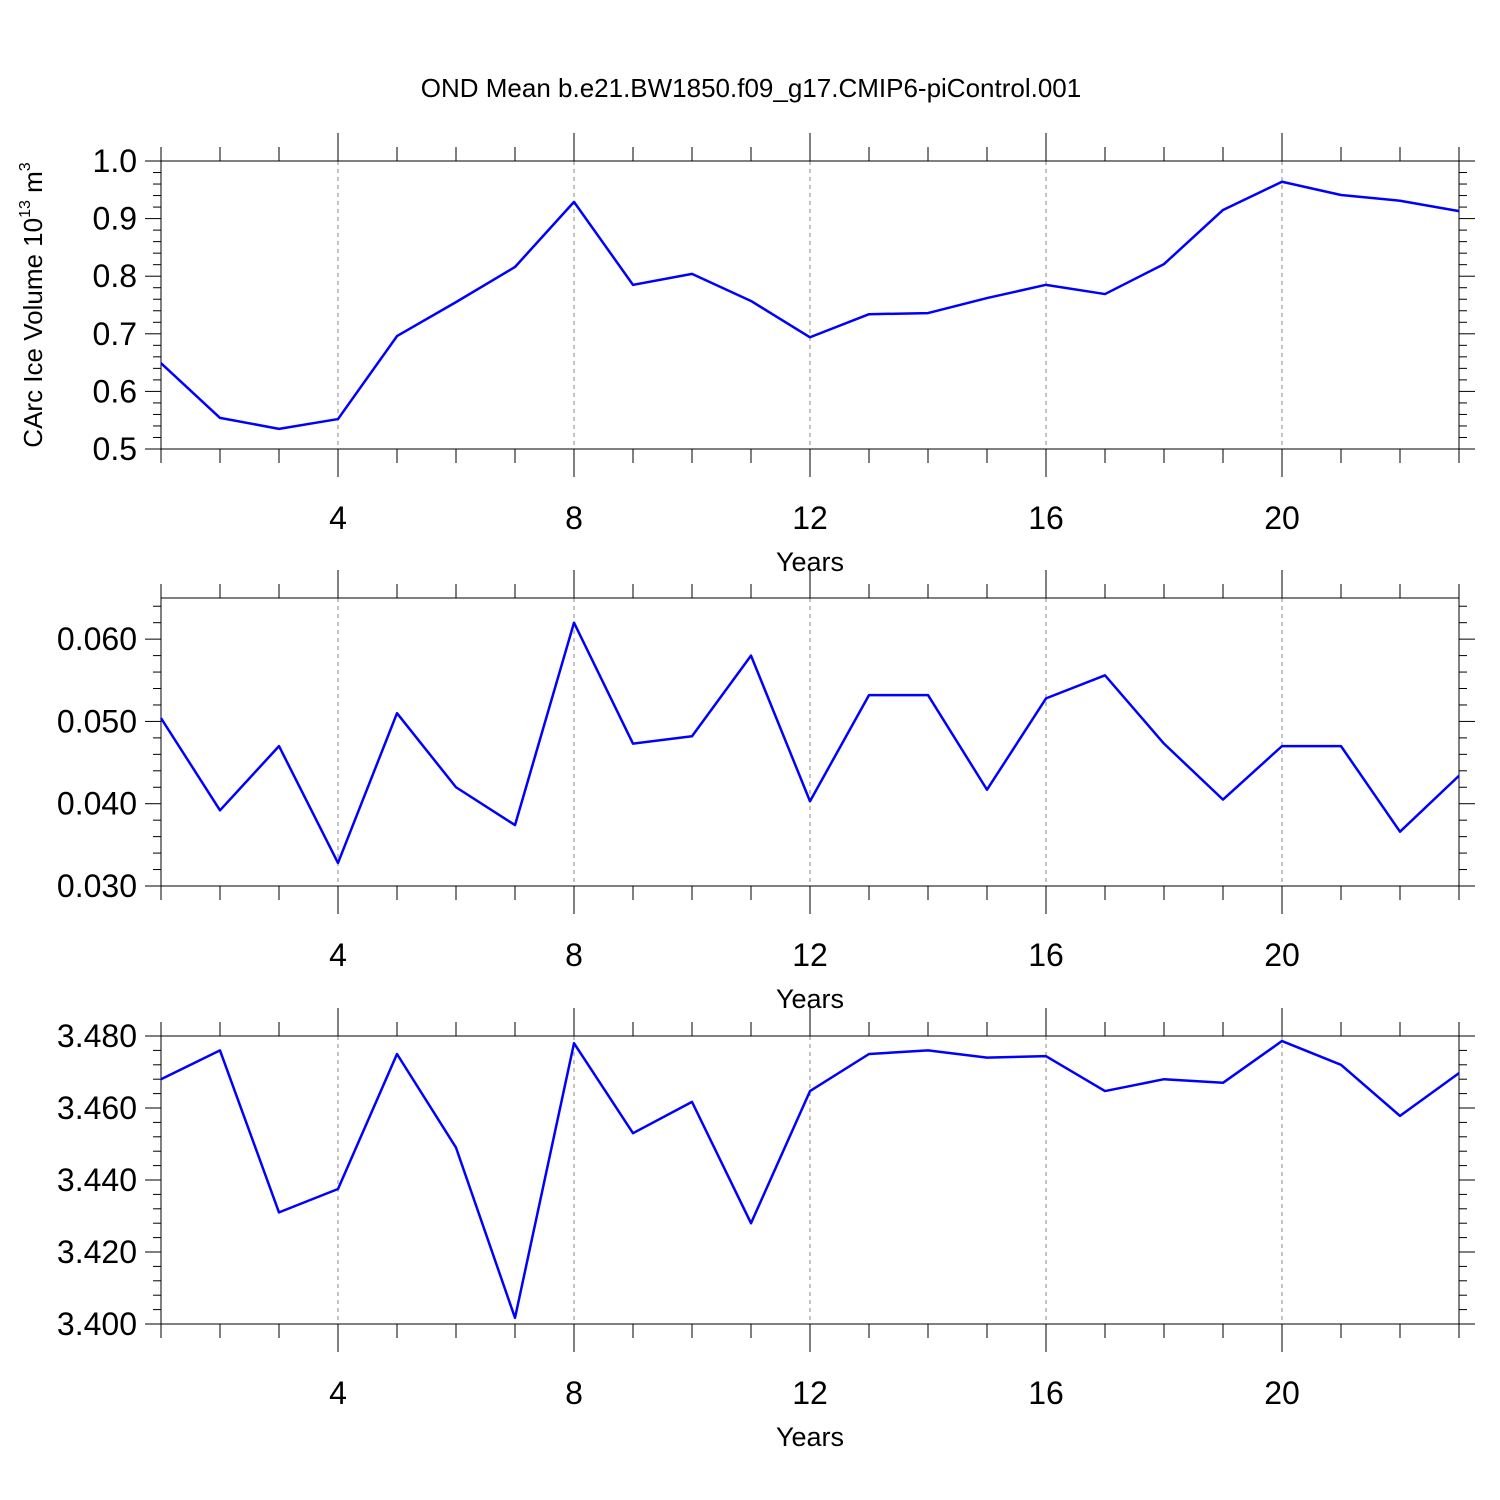 The height and width of the screenshot is (1500, 1500). What do you see at coordinates (97, 1252) in the screenshot?
I see `y-tick-label: 3.420` at bounding box center [97, 1252].